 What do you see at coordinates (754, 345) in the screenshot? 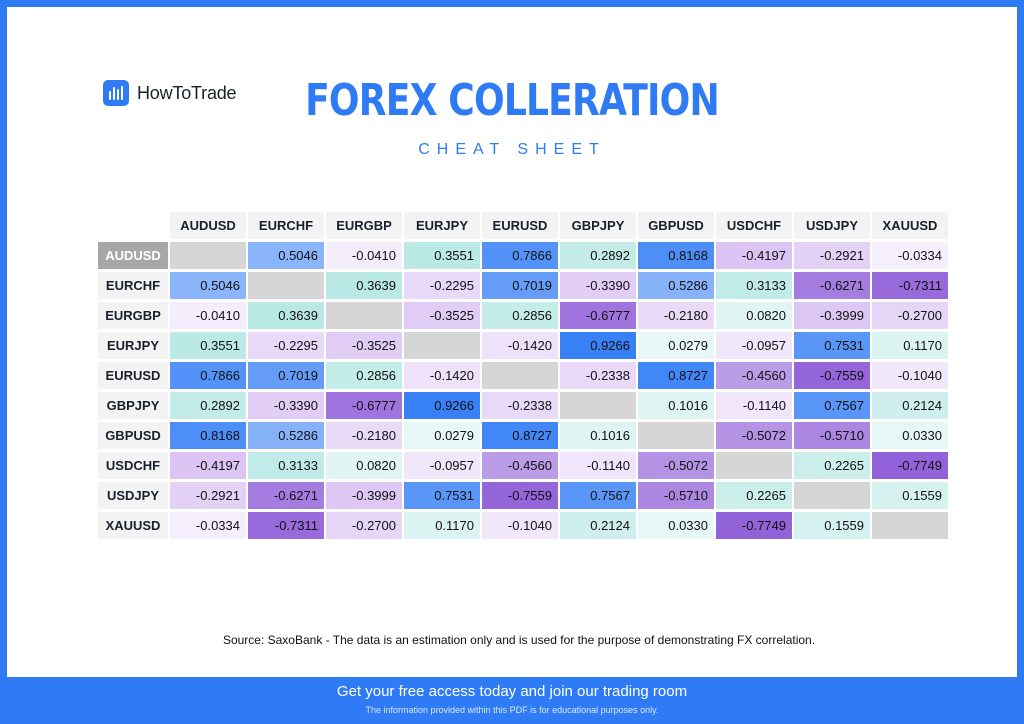
I see `correlation-cell: -0.0957` at bounding box center [754, 345].